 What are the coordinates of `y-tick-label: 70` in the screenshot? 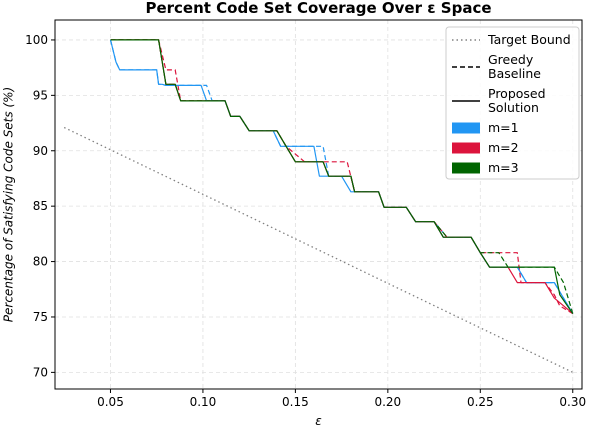 It's located at (40, 372).